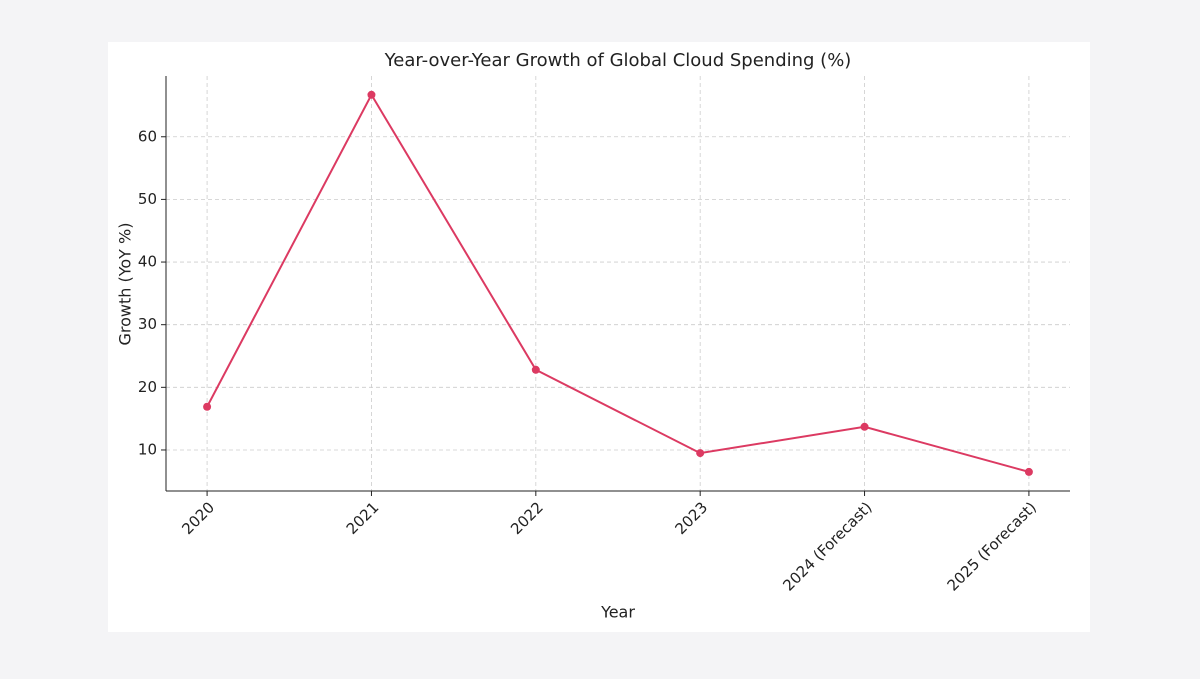  Describe the element at coordinates (617, 612) in the screenshot. I see `x-axis-label: Year` at that location.